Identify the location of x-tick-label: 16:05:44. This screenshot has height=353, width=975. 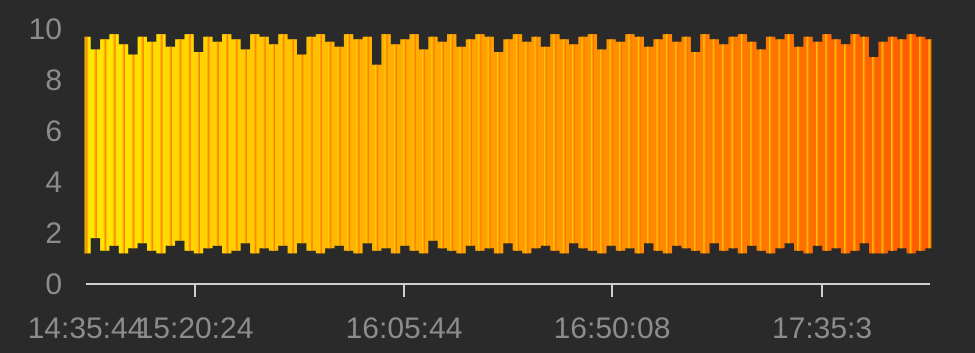
(404, 328).